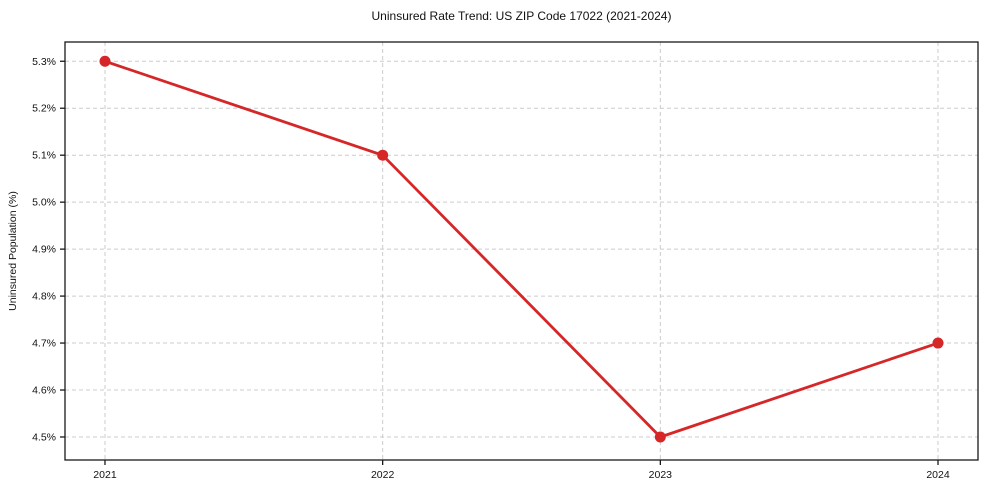 Image resolution: width=989 pixels, height=490 pixels. Describe the element at coordinates (383, 475) in the screenshot. I see `x-tick-label: 2022` at that location.